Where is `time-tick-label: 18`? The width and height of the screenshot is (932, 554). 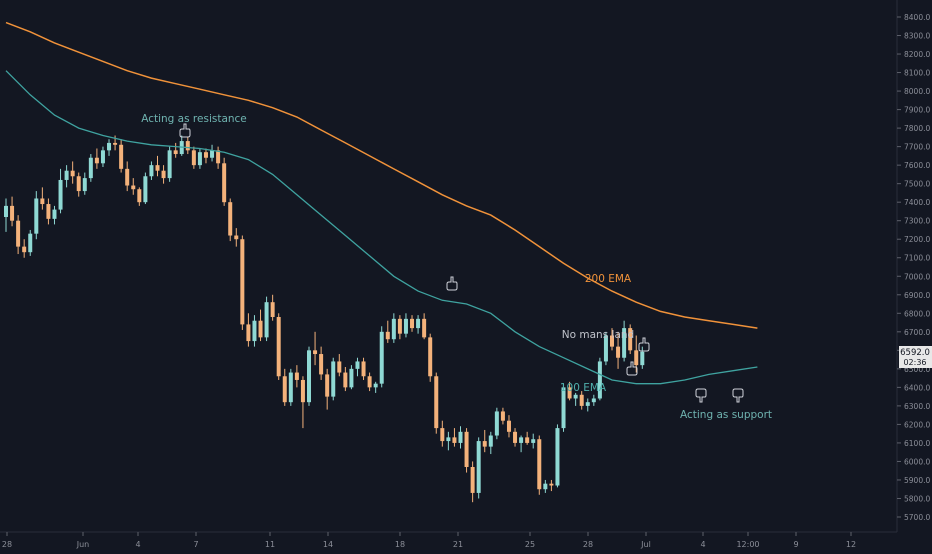
time-tick-label: 18 is located at coordinates (400, 544).